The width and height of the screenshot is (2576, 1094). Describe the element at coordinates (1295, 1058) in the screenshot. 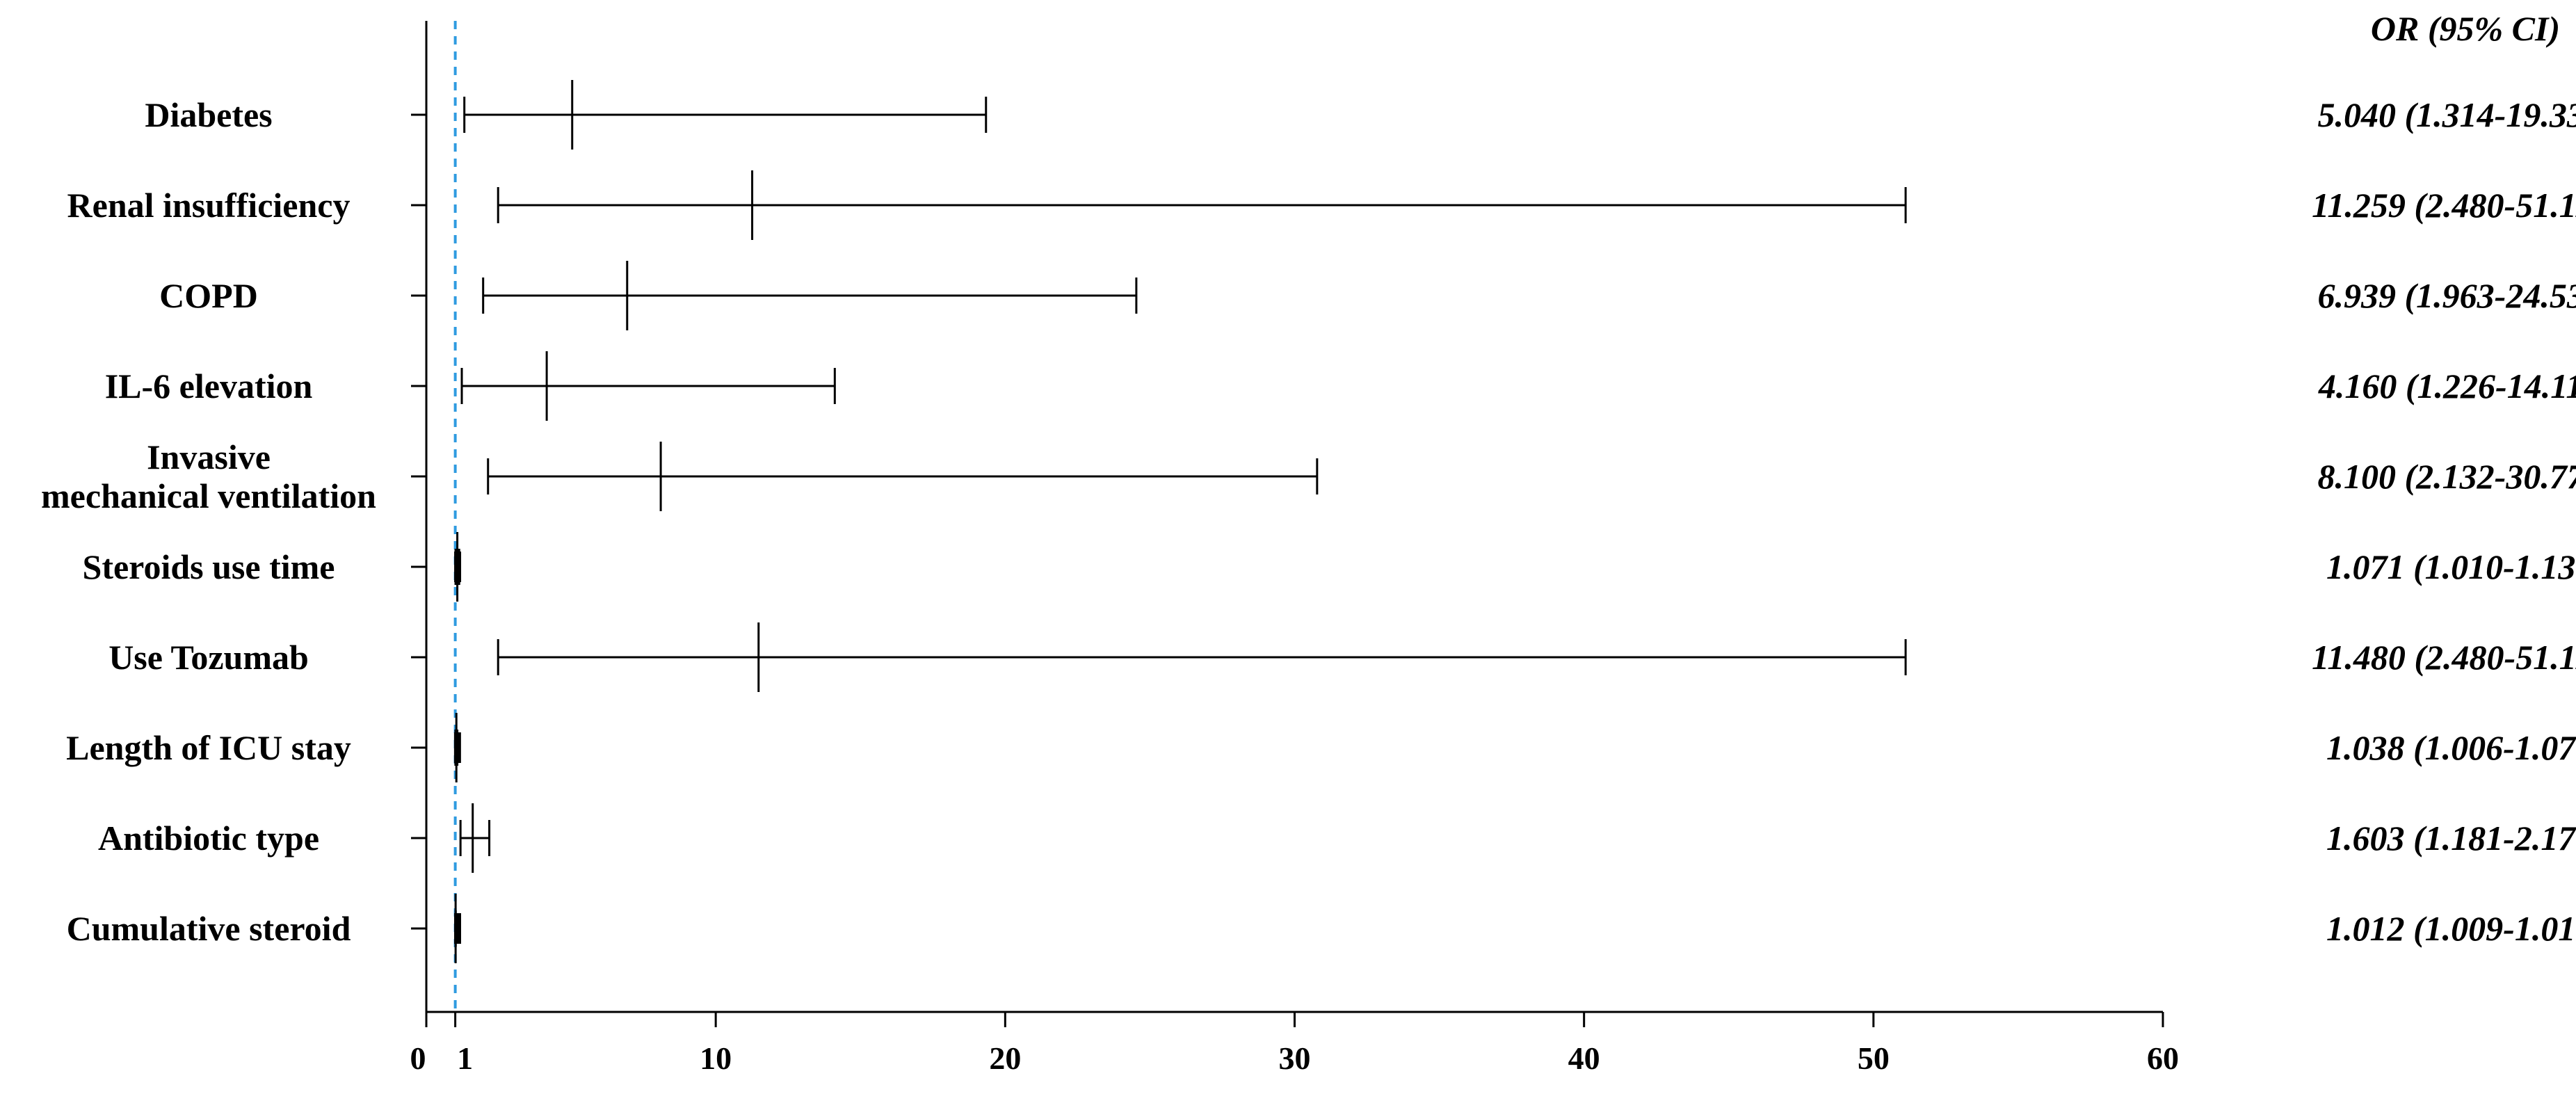

I see `x-tick-label: 30` at that location.